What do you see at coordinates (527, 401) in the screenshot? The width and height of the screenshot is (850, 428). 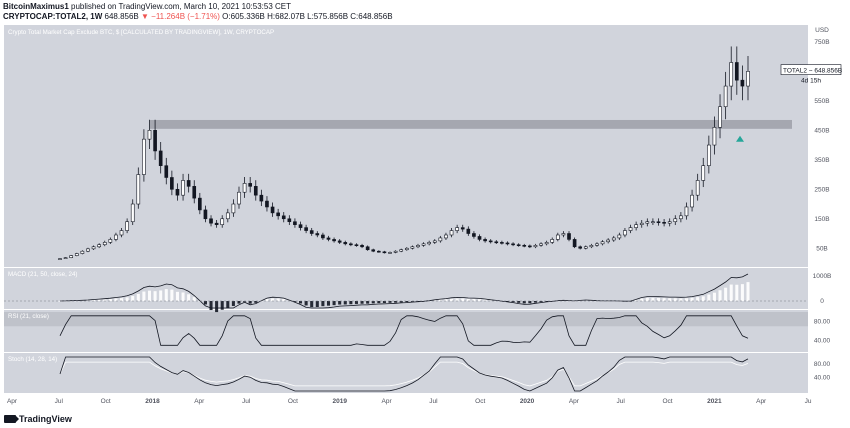 I see `x-tick-label: 2020` at bounding box center [527, 401].